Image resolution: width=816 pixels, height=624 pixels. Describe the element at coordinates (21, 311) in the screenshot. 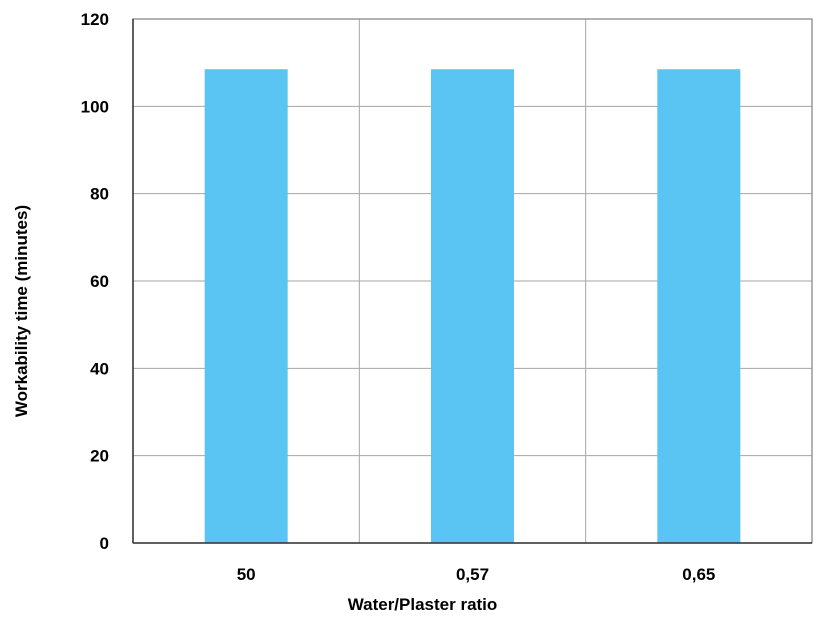

I see `y-axis-title: Workability time (minutes)` at that location.